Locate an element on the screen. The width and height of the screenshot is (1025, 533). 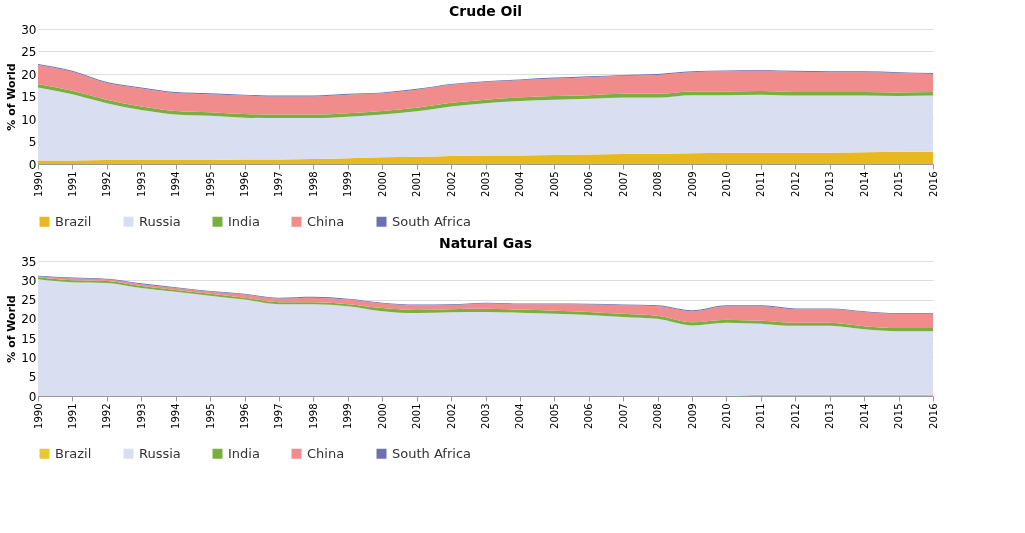
chart-title: Natural Gas is located at coordinates (485, 243).